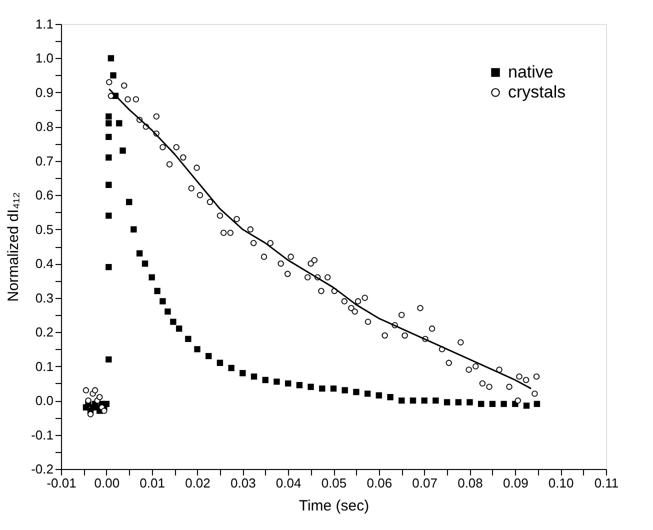  Describe the element at coordinates (334, 506) in the screenshot. I see `x-axis-title: Time (sec)` at that location.